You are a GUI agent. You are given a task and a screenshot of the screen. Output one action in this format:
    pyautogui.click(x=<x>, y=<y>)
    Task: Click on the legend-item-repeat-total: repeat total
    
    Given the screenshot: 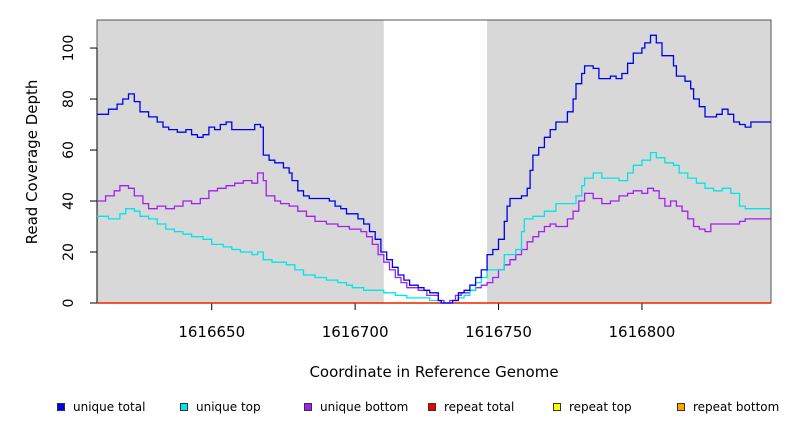 What is the action you would take?
    pyautogui.click(x=471, y=407)
    